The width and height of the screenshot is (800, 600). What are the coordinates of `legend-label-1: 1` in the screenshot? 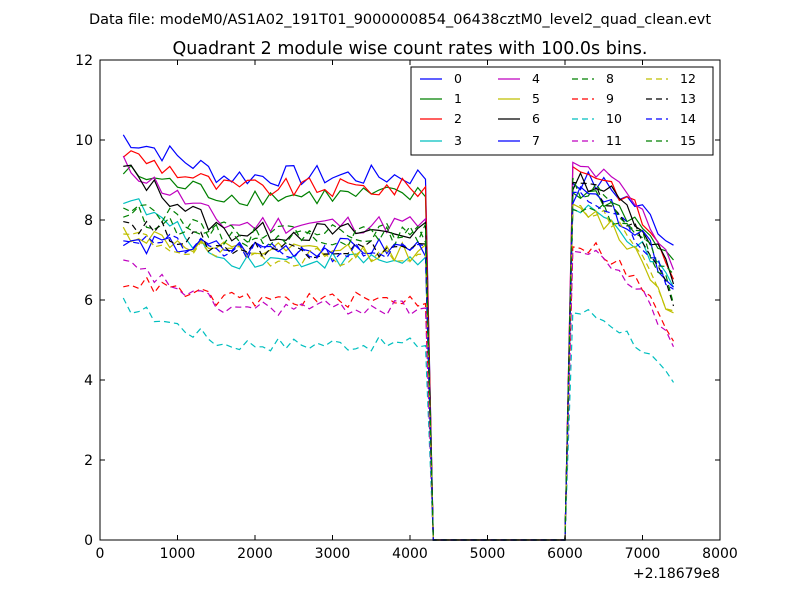 It's located at (458, 98).